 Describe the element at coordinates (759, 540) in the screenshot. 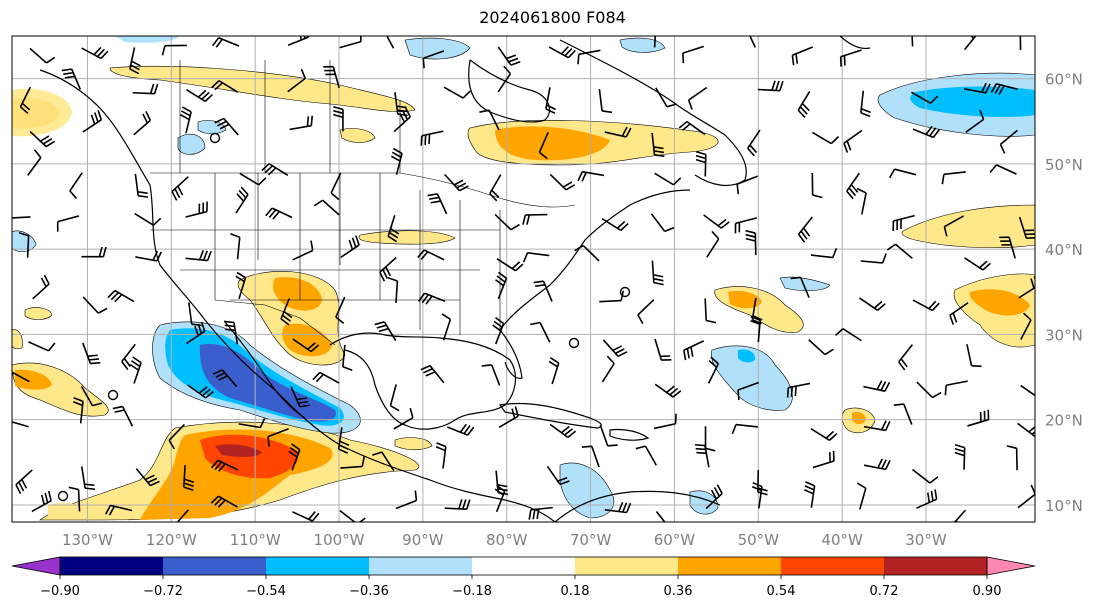

I see `lon-tick-label: 50°W` at that location.